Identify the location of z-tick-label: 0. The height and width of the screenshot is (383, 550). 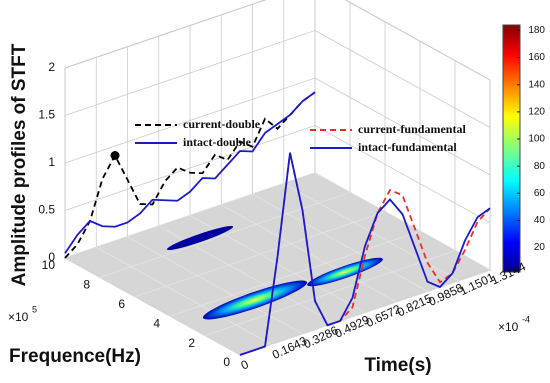
(51, 257).